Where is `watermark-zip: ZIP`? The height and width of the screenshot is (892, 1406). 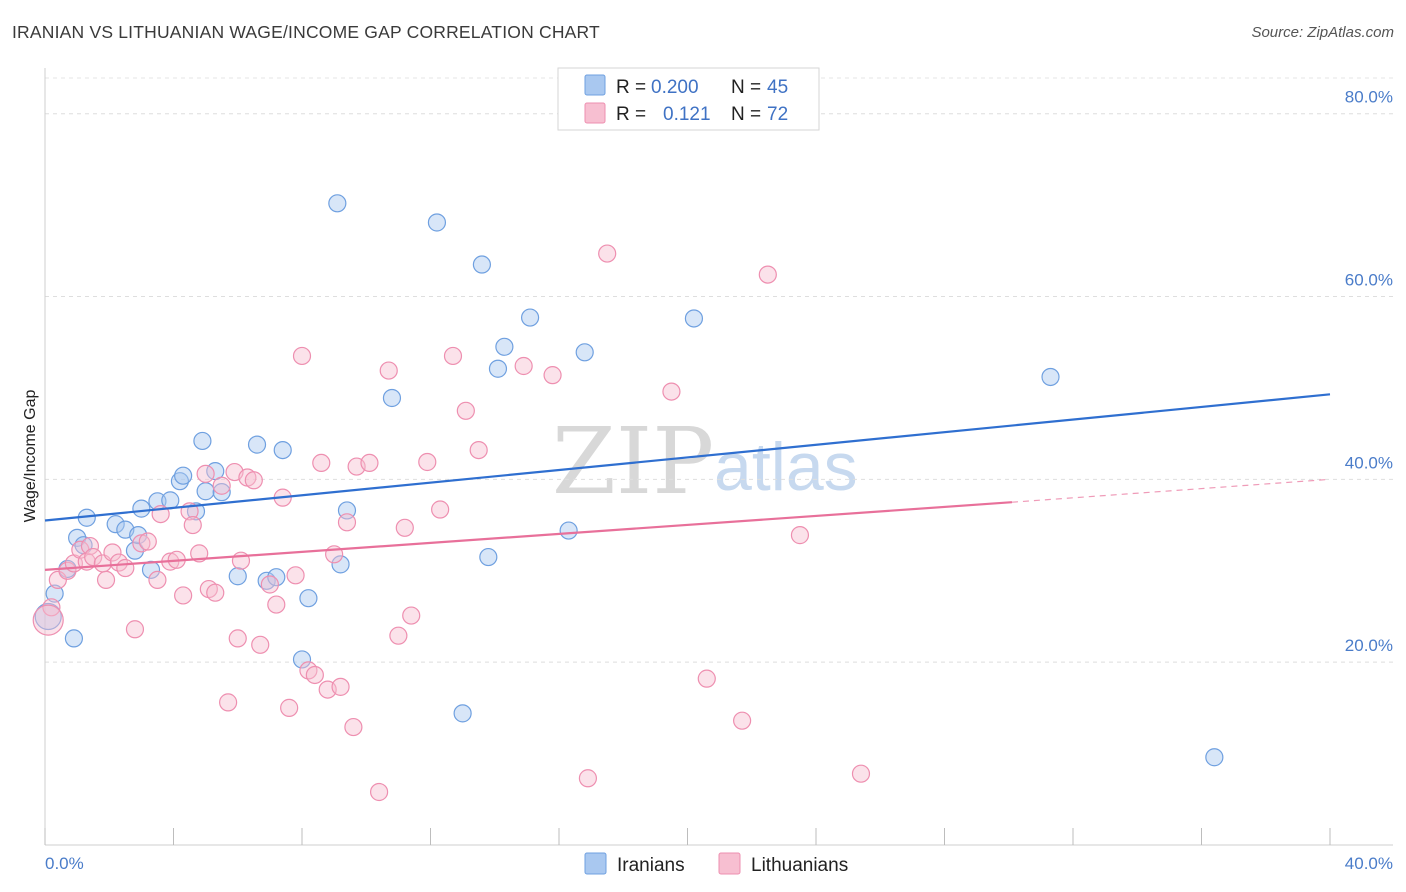 watermark-zip: ZIP is located at coordinates (633, 461).